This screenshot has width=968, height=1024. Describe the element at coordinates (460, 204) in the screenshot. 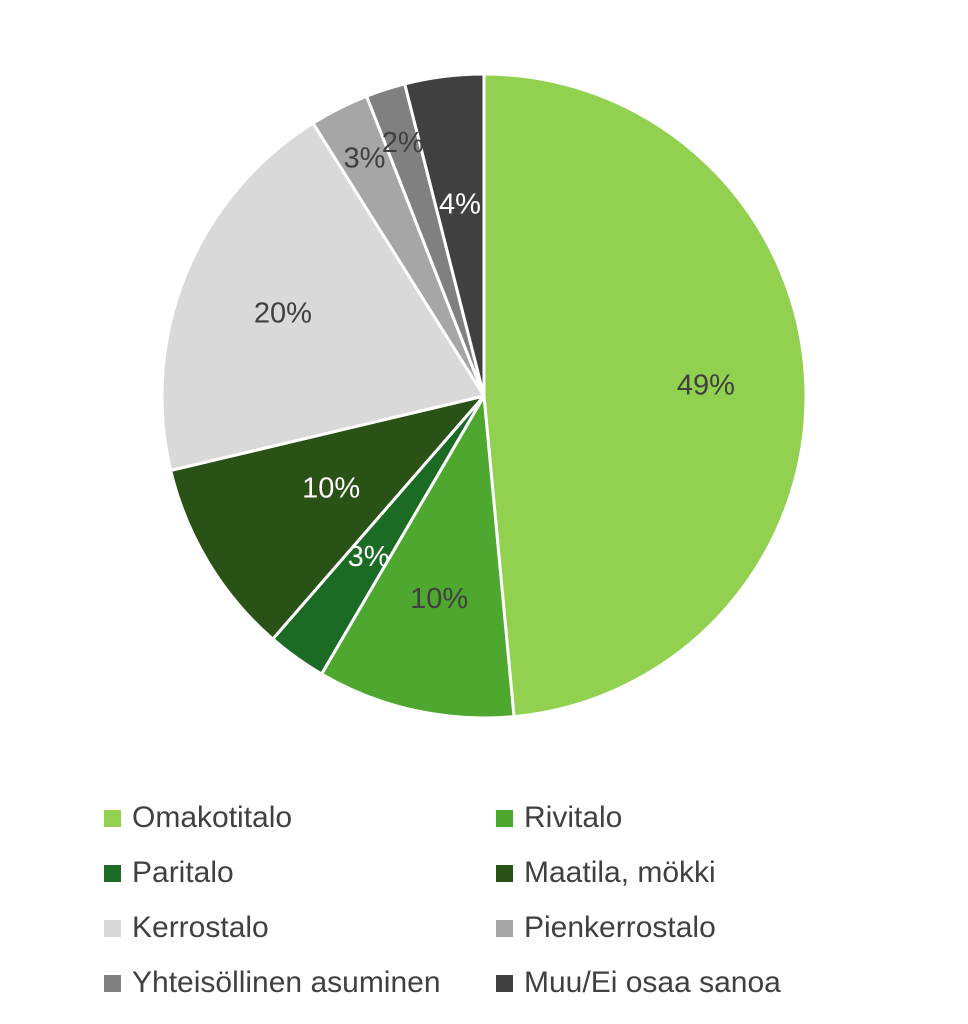

I see `data-label-8: 4%` at that location.